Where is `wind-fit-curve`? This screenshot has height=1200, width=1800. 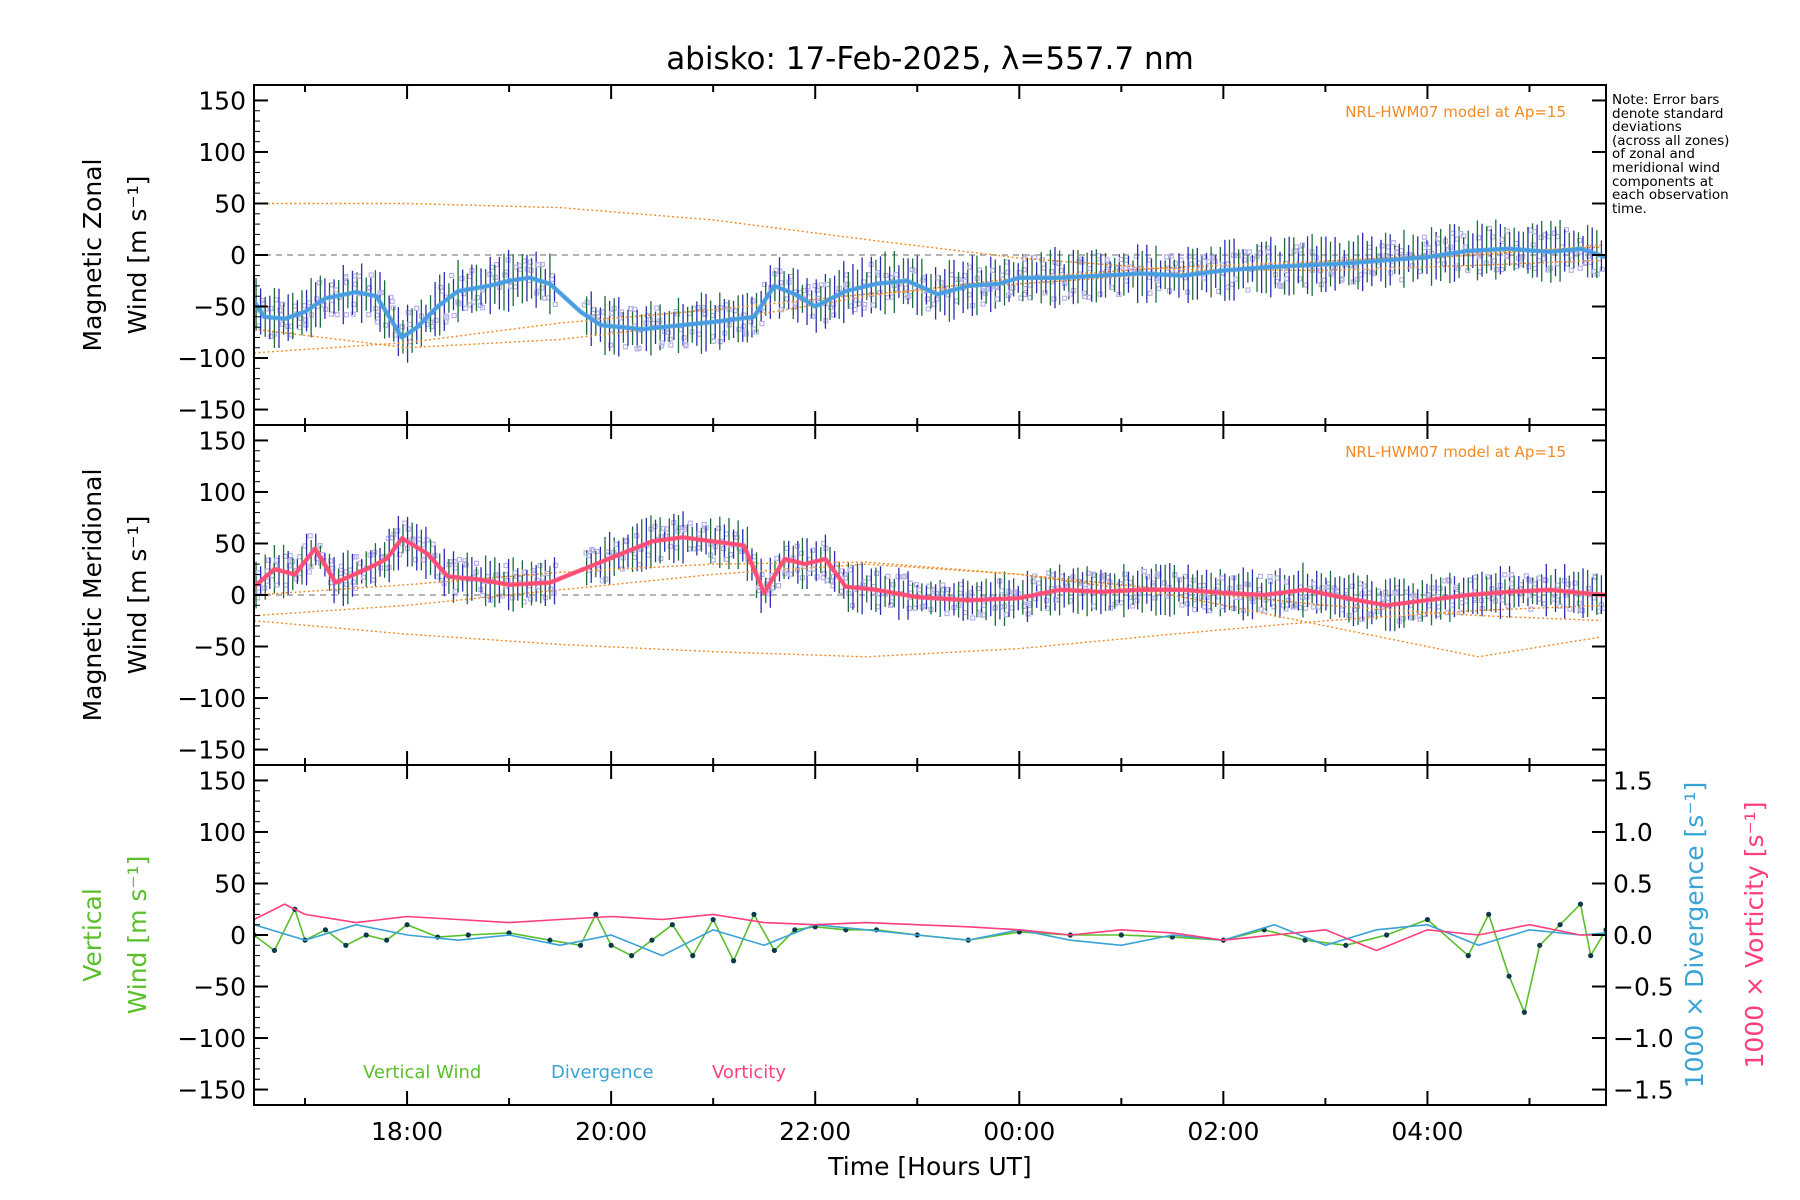
wind-fit-curve is located at coordinates (930, 293).